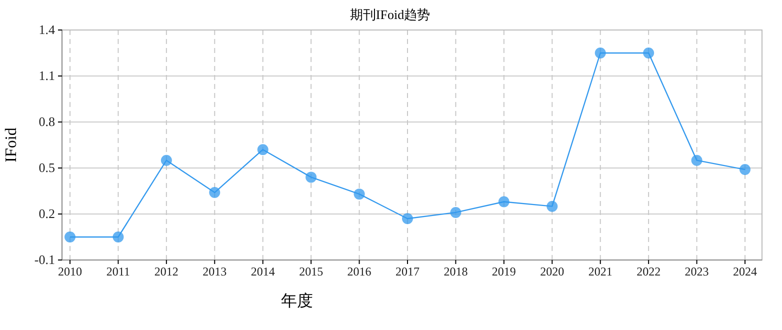 The height and width of the screenshot is (330, 782). What do you see at coordinates (47, 30) in the screenshot?
I see `y-tick-label: 1.4` at bounding box center [47, 30].